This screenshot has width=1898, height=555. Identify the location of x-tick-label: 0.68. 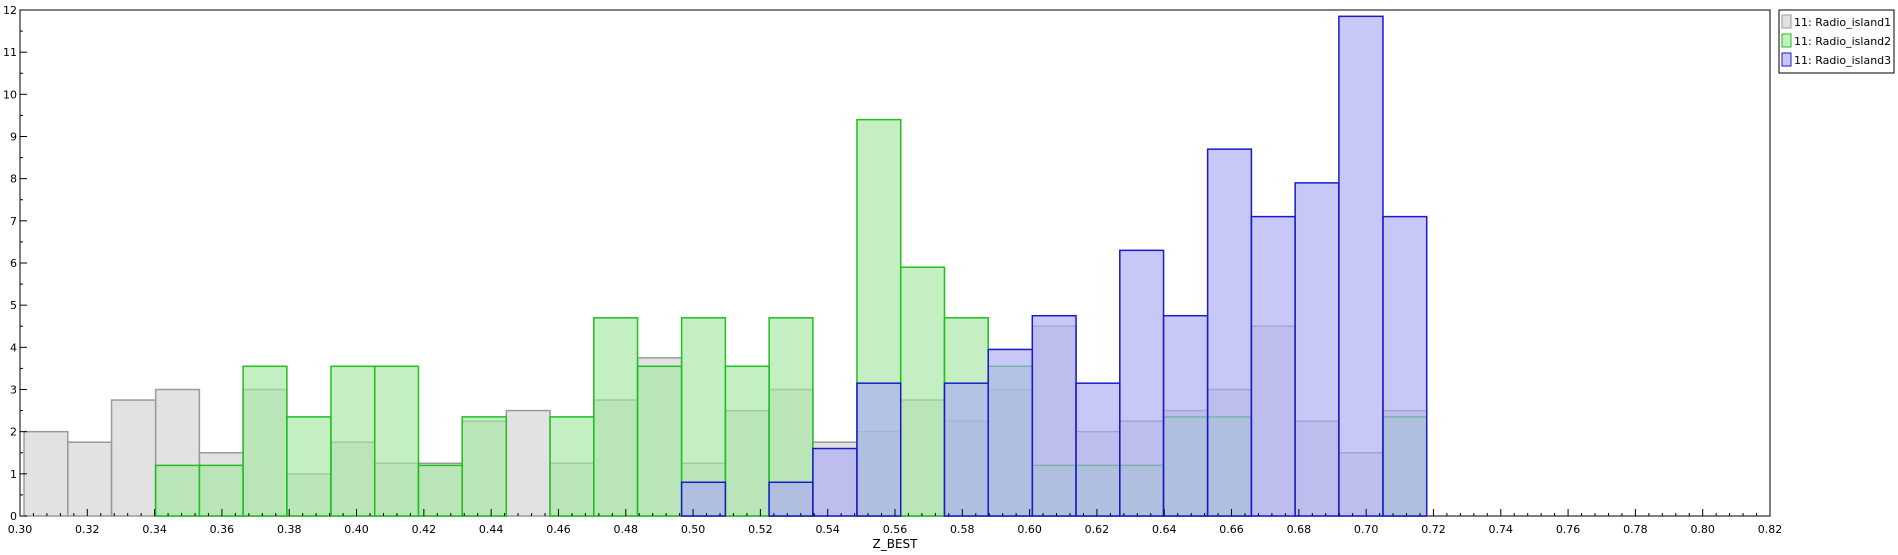
(1299, 529).